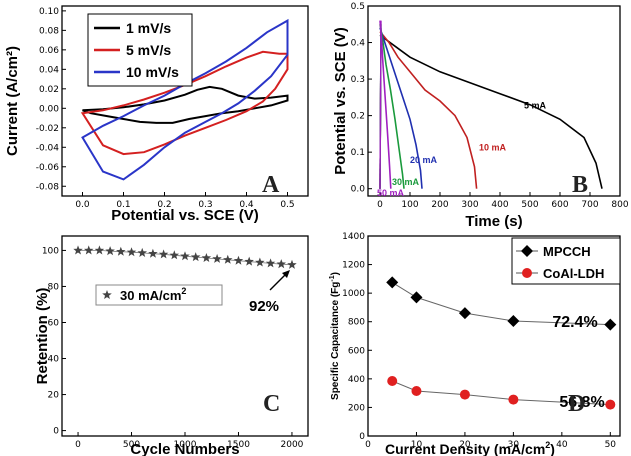 The image size is (631, 456). Describe the element at coordinates (567, 251) in the screenshot. I see `legend-label: MPCCH` at that location.